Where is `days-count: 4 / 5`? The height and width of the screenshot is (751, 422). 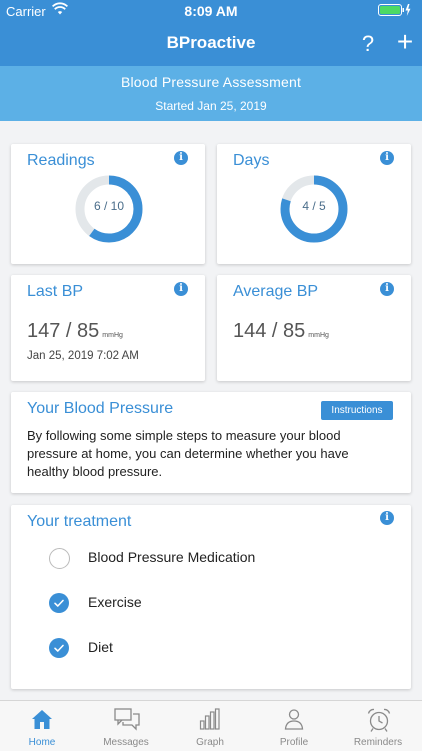
days-count: 4 / 5 is located at coordinates (314, 206).